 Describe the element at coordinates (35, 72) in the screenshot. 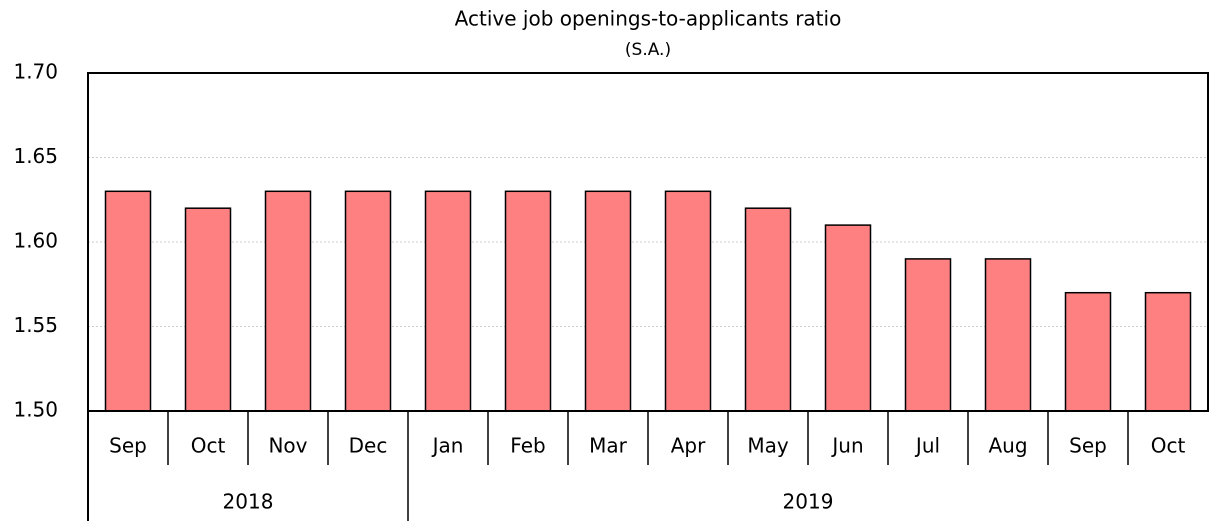

I see `y-tick-label: 1.70` at that location.